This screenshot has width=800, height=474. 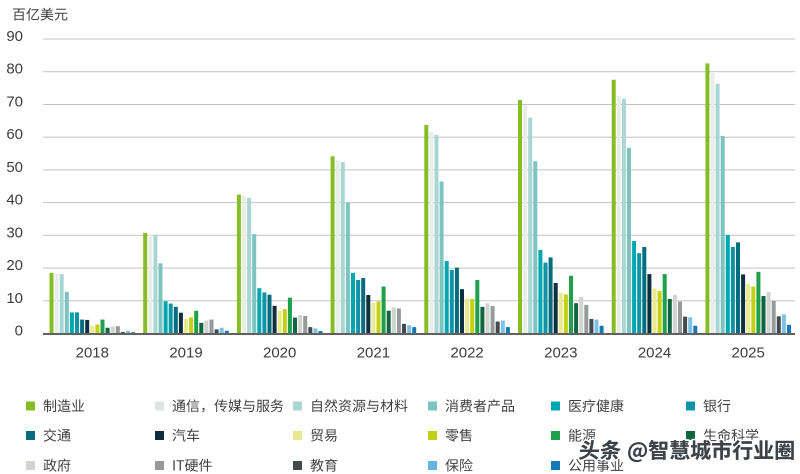 What do you see at coordinates (14, 69) in the screenshot?
I see `svg-text: 80` at bounding box center [14, 69].